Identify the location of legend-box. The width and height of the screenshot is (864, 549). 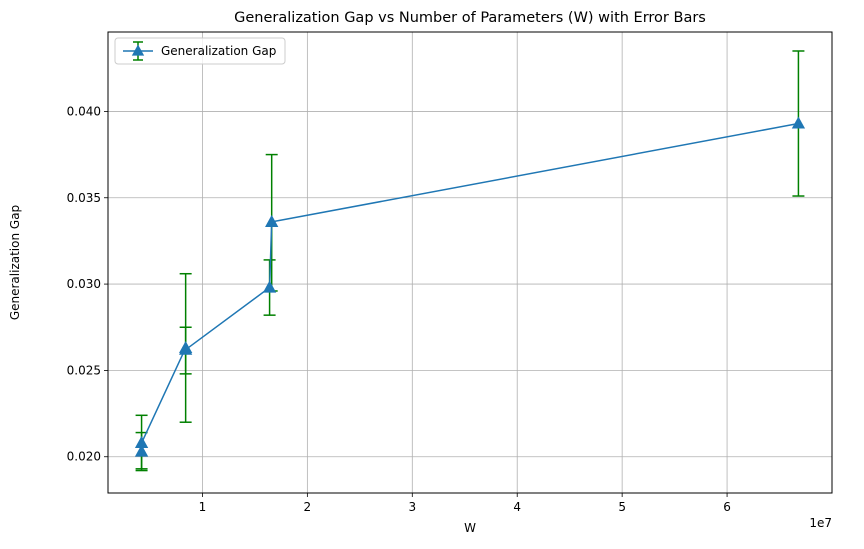
(200, 51).